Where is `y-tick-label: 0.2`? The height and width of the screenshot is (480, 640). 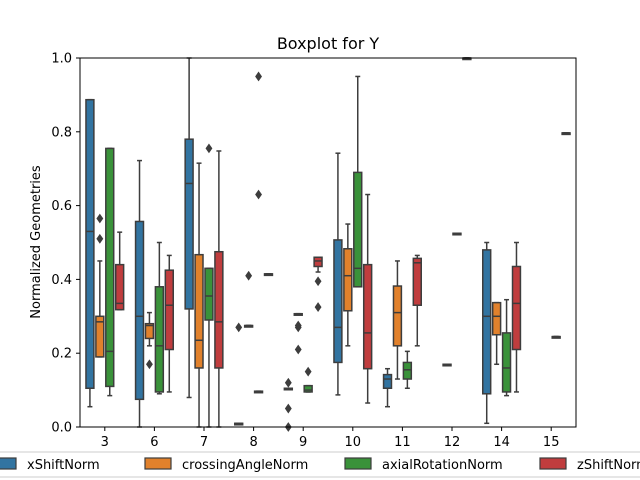
y-tick-label: 0.2 is located at coordinates (61, 354).